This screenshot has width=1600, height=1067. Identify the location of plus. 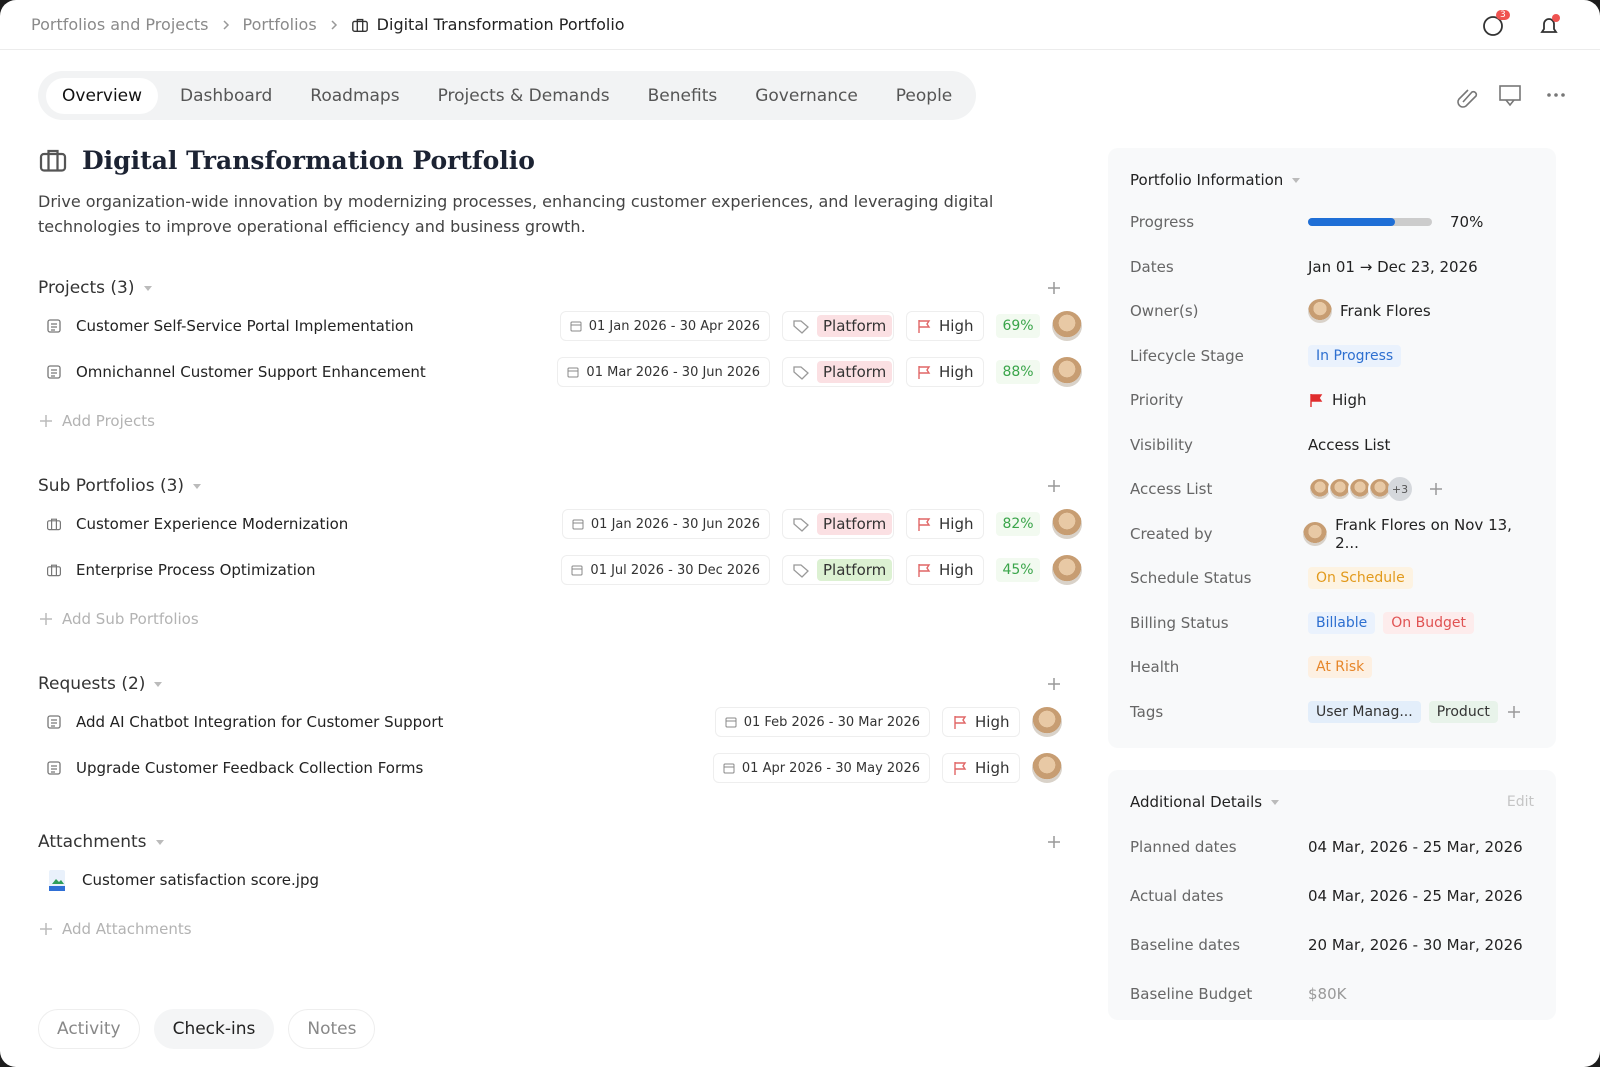
(46, 929).